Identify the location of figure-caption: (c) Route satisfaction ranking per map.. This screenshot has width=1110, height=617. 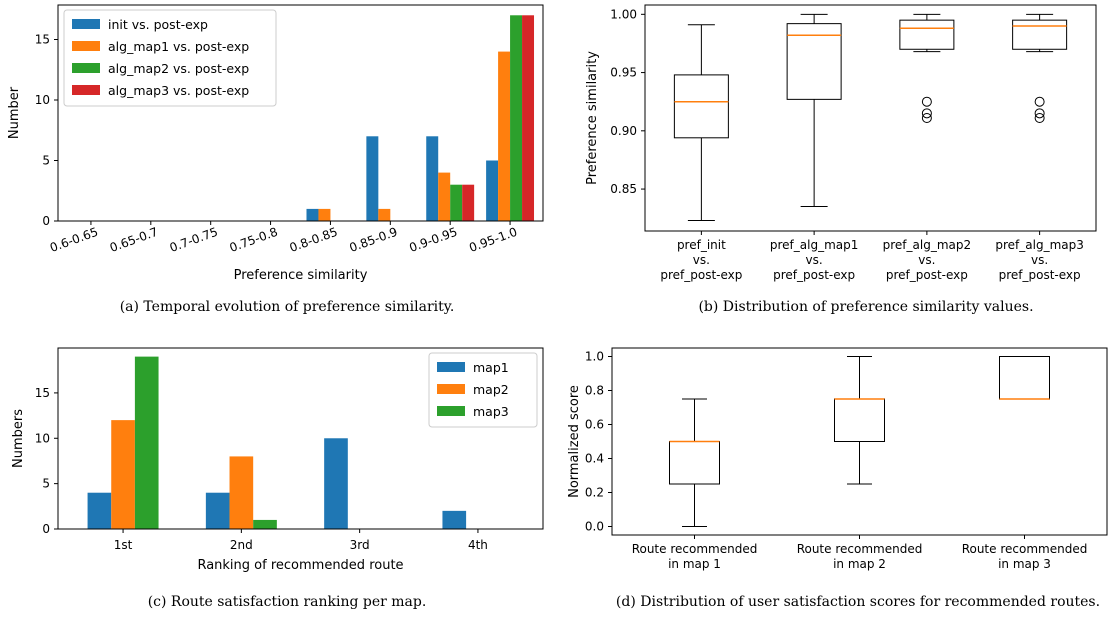
(287, 602).